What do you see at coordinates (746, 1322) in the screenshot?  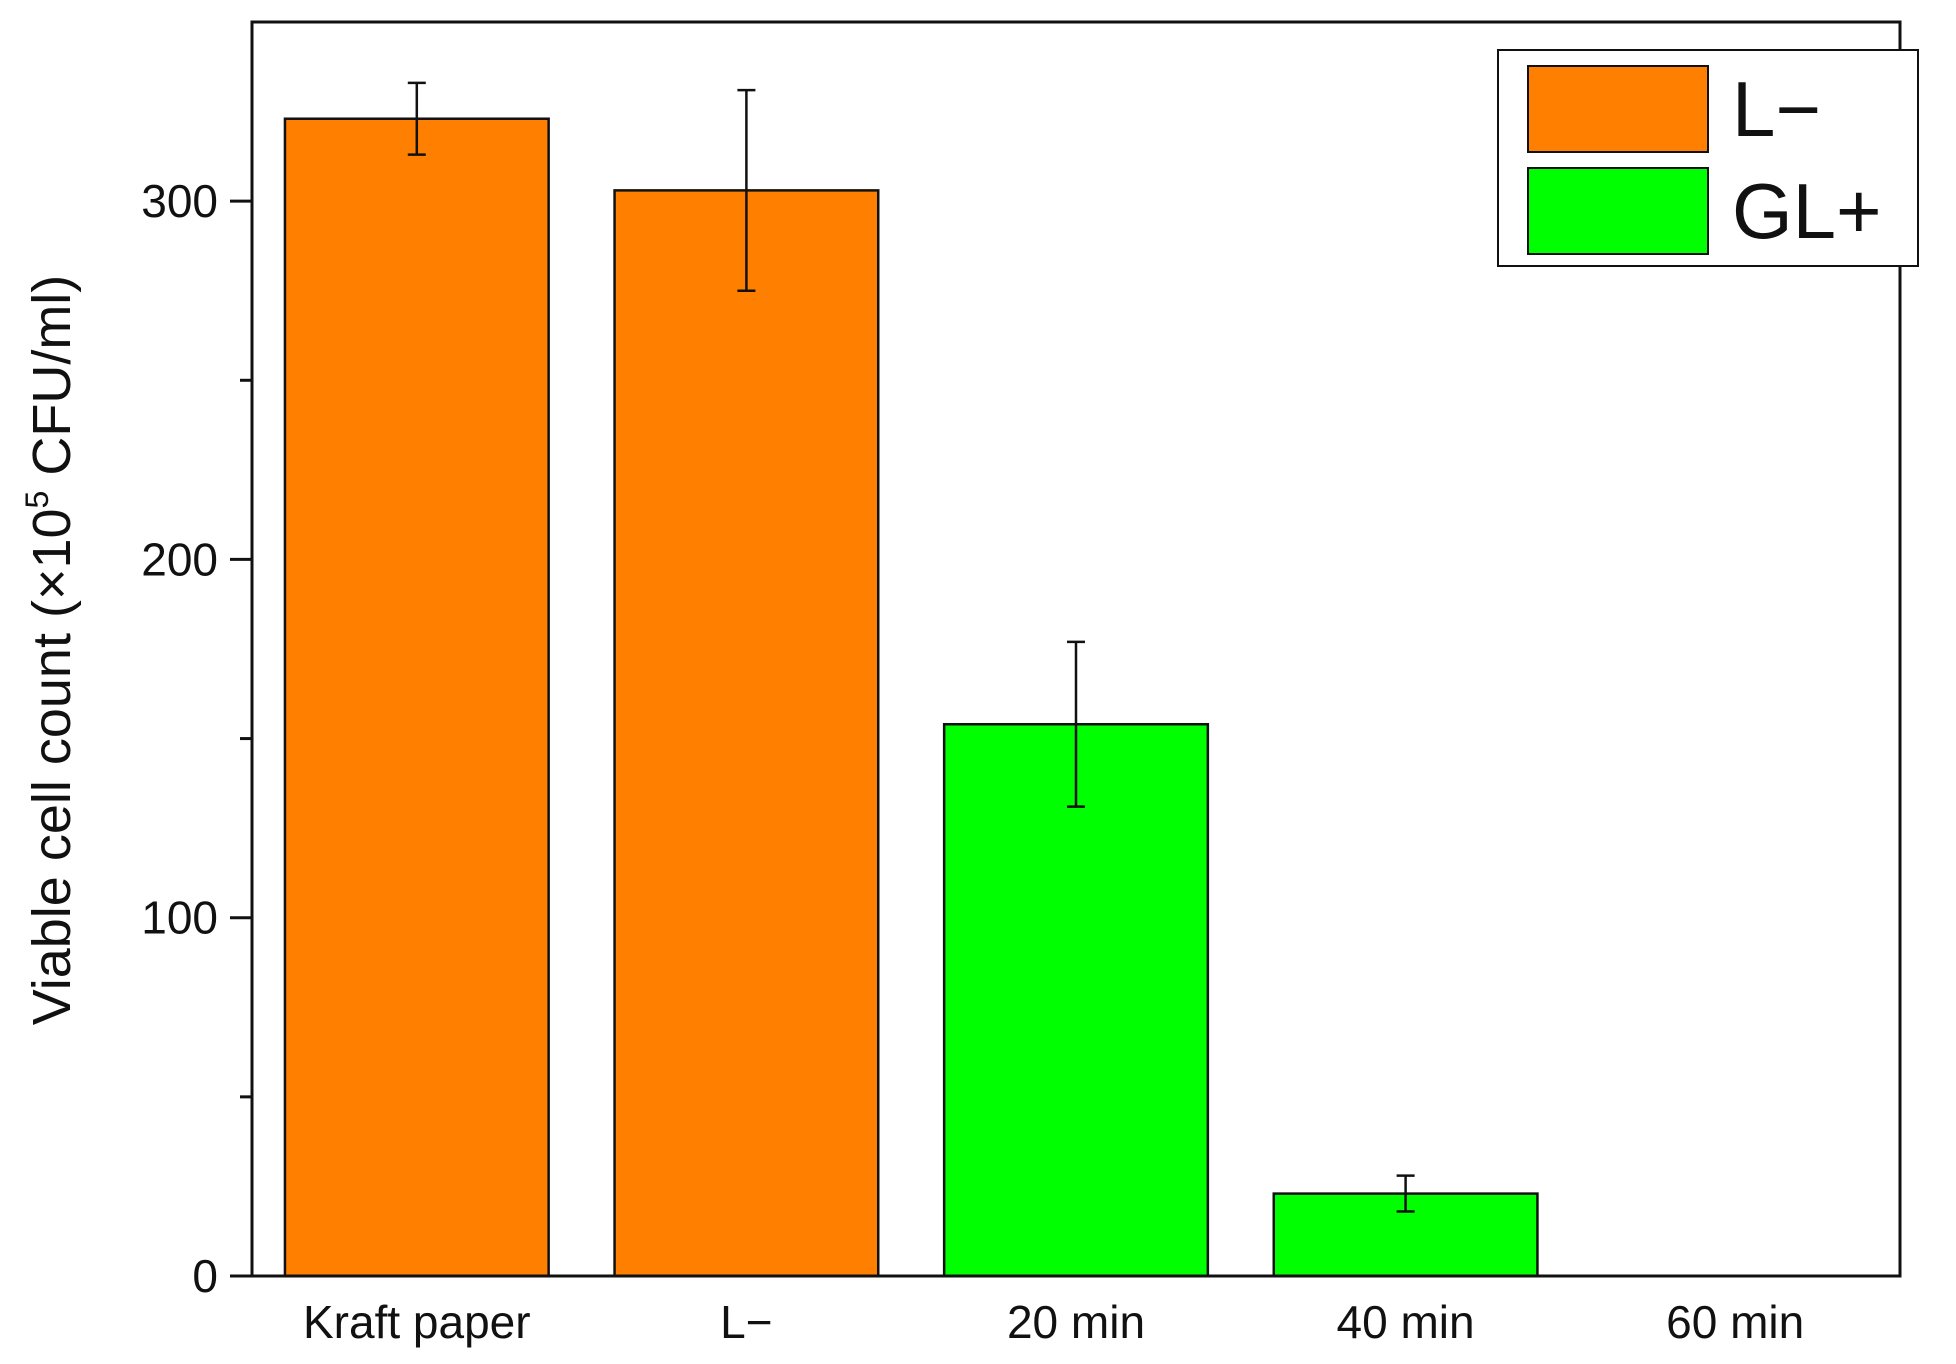 I see `x-tick-label: L−` at bounding box center [746, 1322].